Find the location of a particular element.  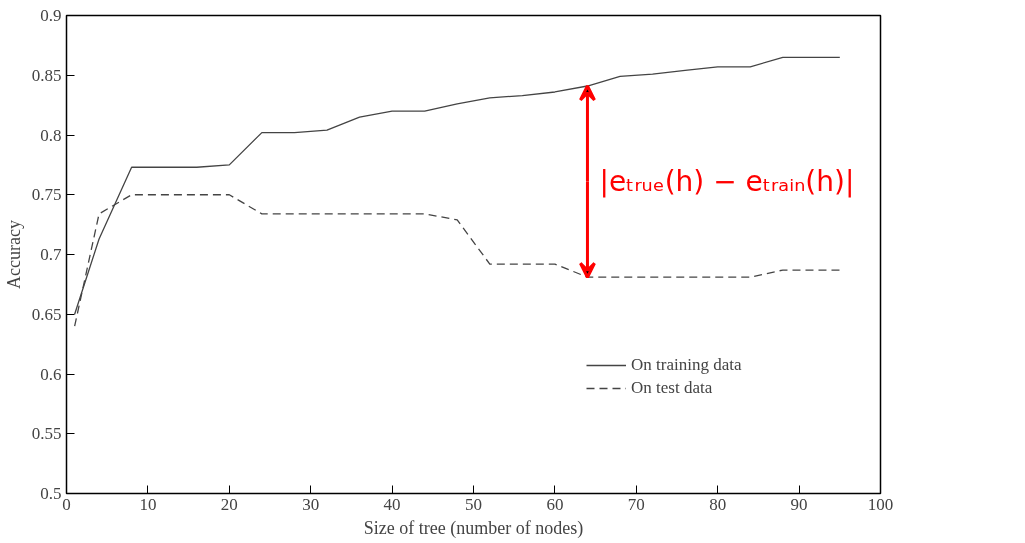

x-tick-label: 10 is located at coordinates (148, 504).